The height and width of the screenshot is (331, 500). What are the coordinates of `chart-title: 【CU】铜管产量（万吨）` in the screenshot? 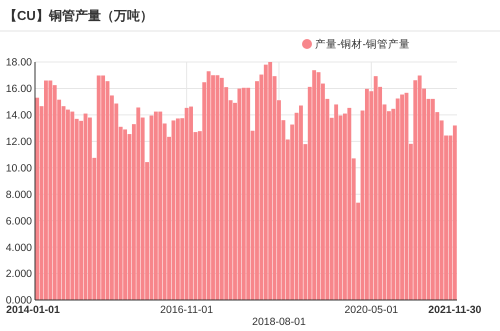 It's located at (78, 15).